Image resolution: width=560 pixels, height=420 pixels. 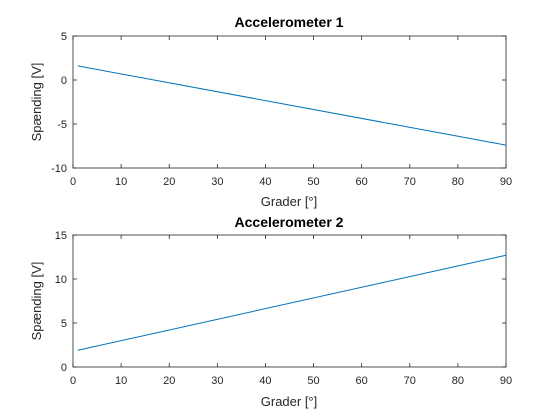 What do you see at coordinates (61, 236) in the screenshot?
I see `y-tick-label: 15` at bounding box center [61, 236].